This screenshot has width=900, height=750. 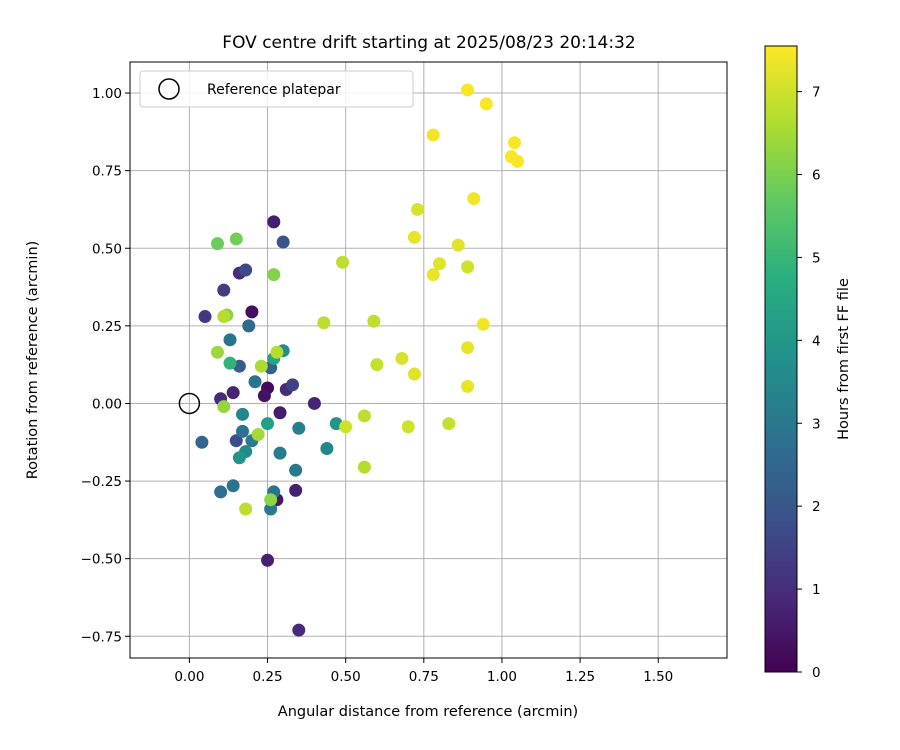 What do you see at coordinates (781, 359) in the screenshot?
I see `colorbar-gradient` at bounding box center [781, 359].